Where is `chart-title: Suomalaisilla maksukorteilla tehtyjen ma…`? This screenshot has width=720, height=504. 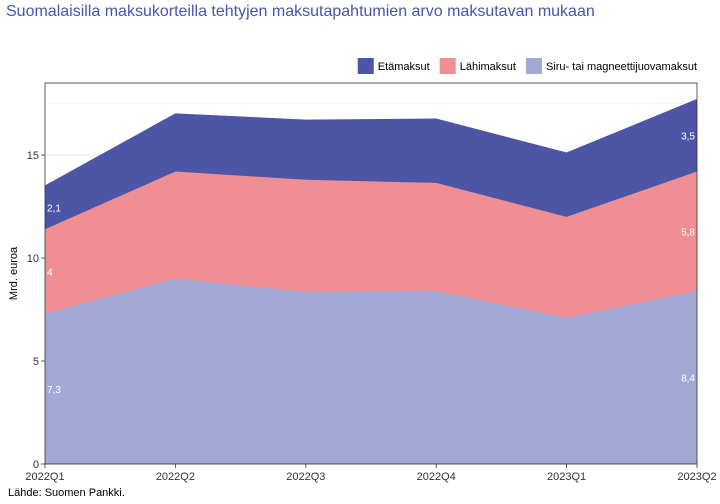
chart-title: Suomalaisilla maksukorteilla tehtyjen ma… is located at coordinates (300, 11).